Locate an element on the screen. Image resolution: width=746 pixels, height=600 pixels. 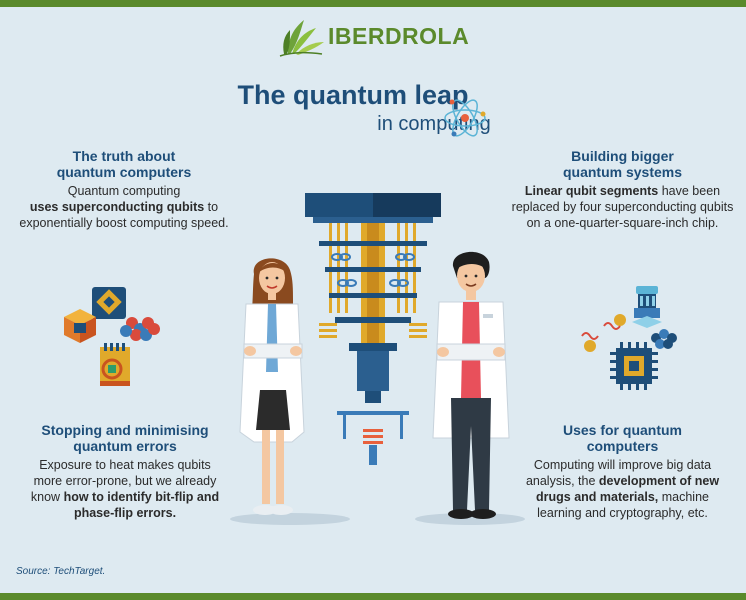
brand-logo: IBERDROLA is located at coordinates (373, 36).